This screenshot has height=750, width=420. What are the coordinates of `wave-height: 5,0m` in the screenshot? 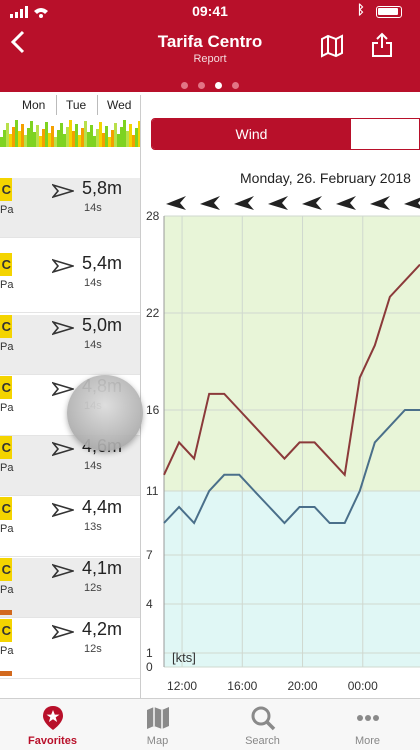 It's located at (102, 325).